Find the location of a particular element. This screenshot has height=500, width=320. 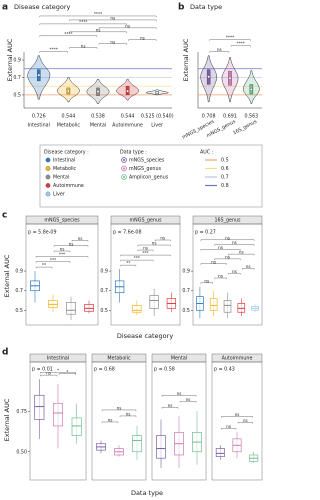

panel-label: c is located at coordinates (4, 216).